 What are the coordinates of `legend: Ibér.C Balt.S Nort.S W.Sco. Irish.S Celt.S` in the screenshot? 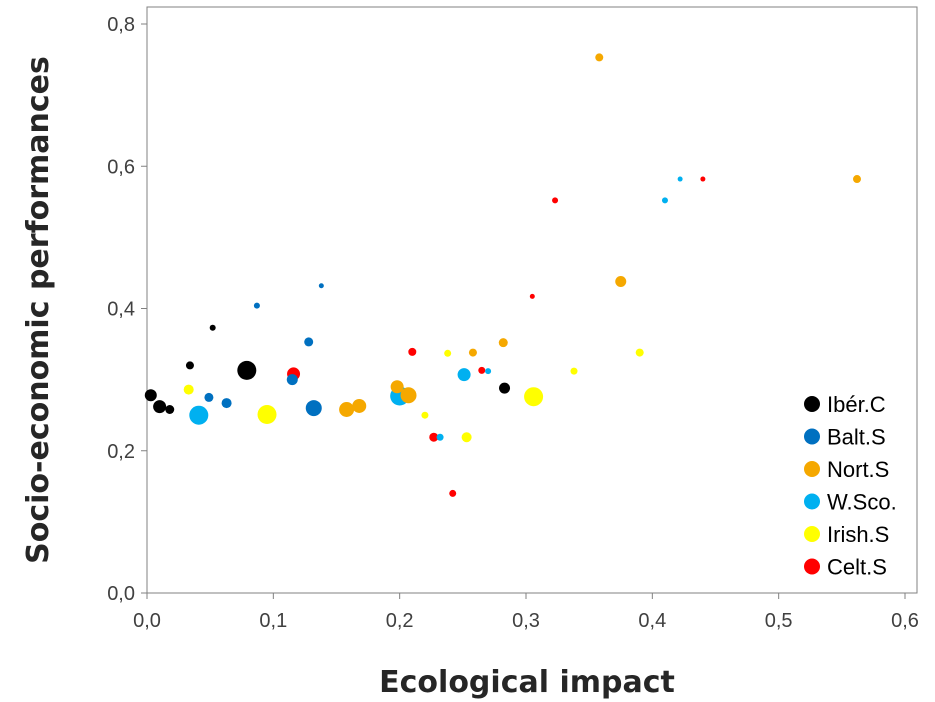 It's located at (850, 486).